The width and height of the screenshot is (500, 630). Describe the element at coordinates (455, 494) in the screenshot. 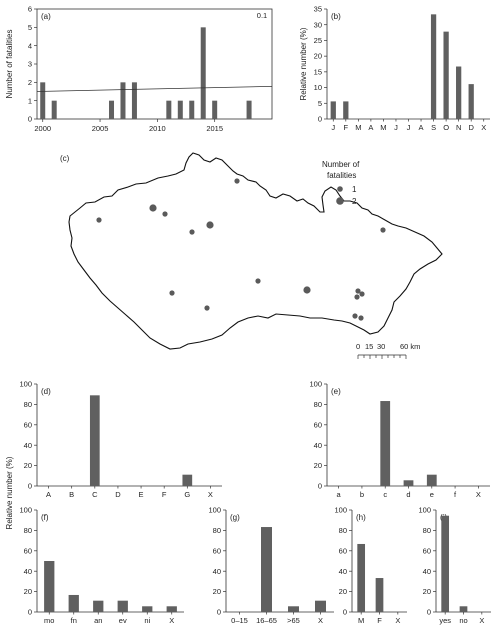

I see `x-tick-label-e: f` at that location.